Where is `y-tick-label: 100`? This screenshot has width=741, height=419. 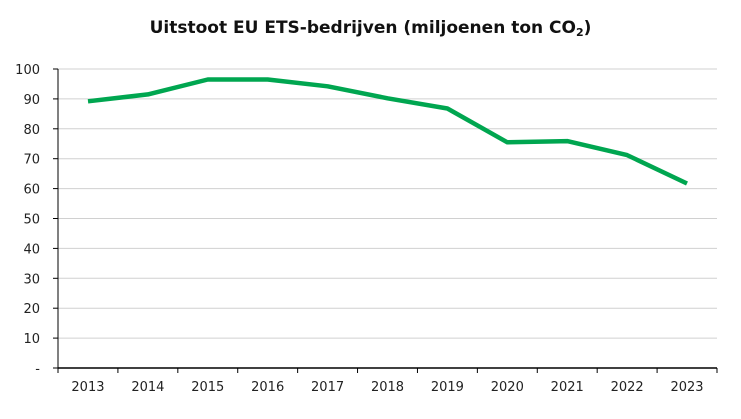
y-tick-label: 100 is located at coordinates (27, 70).